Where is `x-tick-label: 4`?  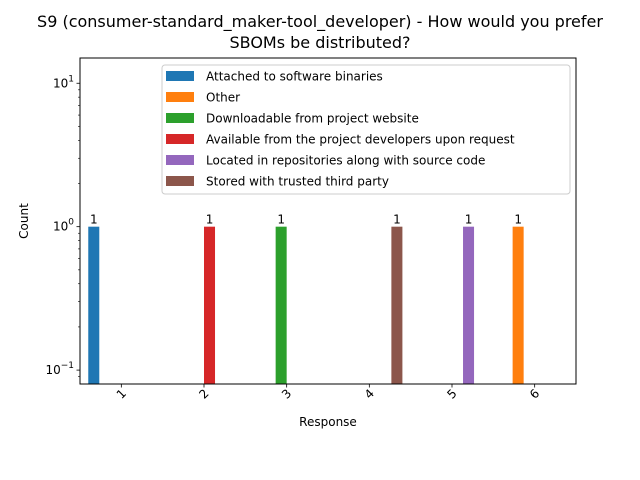
x-tick-label: 4 is located at coordinates (369, 393).